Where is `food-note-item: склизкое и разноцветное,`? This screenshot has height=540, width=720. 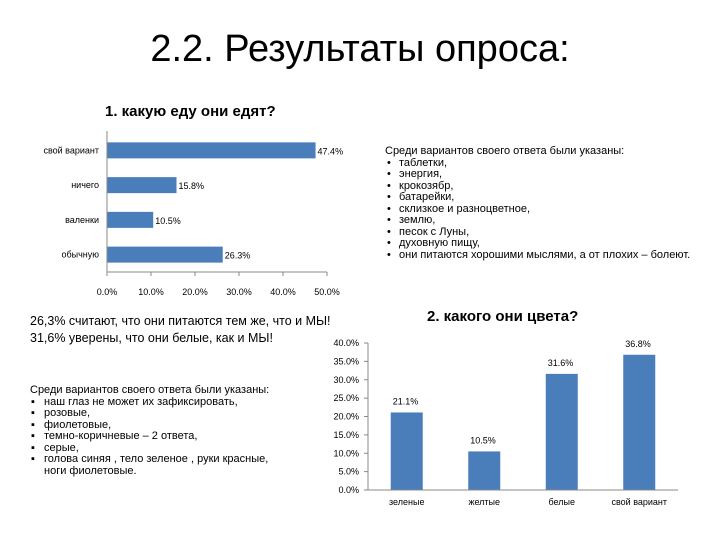 food-note-item: склизкое и разноцветное, is located at coordinates (545, 209).